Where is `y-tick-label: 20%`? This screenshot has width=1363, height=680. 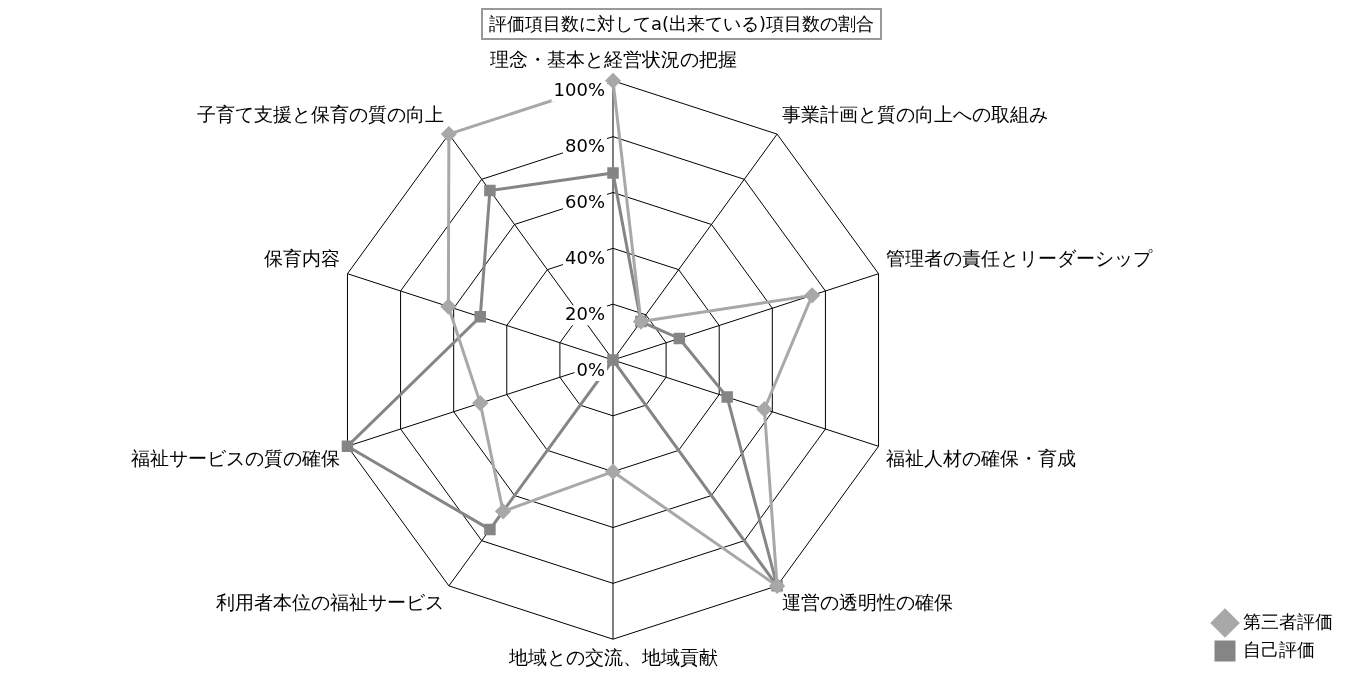 y-tick-label: 20% is located at coordinates (584, 313).